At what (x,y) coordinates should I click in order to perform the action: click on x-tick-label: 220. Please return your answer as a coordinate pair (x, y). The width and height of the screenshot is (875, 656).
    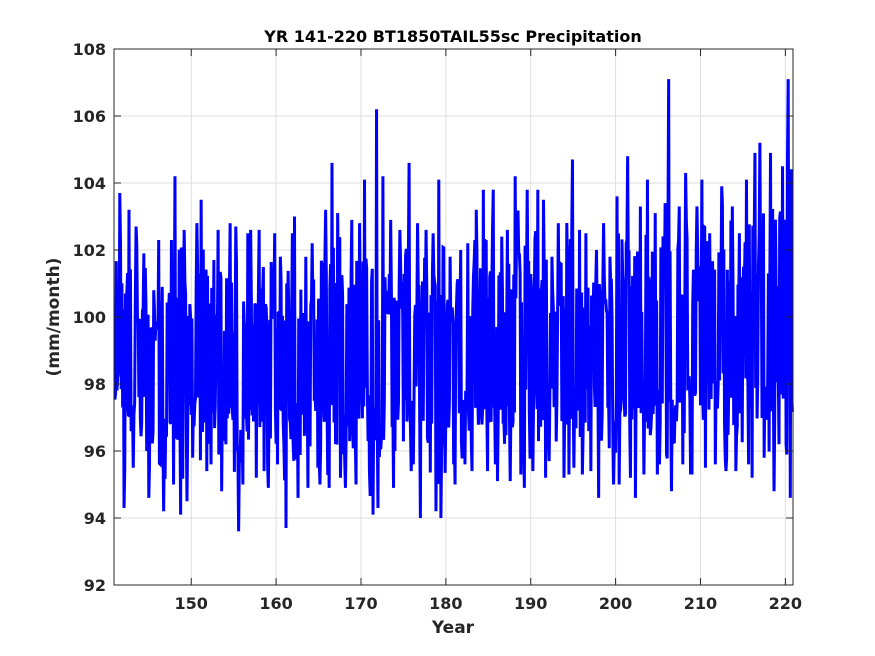
    Looking at the image, I should click on (785, 603).